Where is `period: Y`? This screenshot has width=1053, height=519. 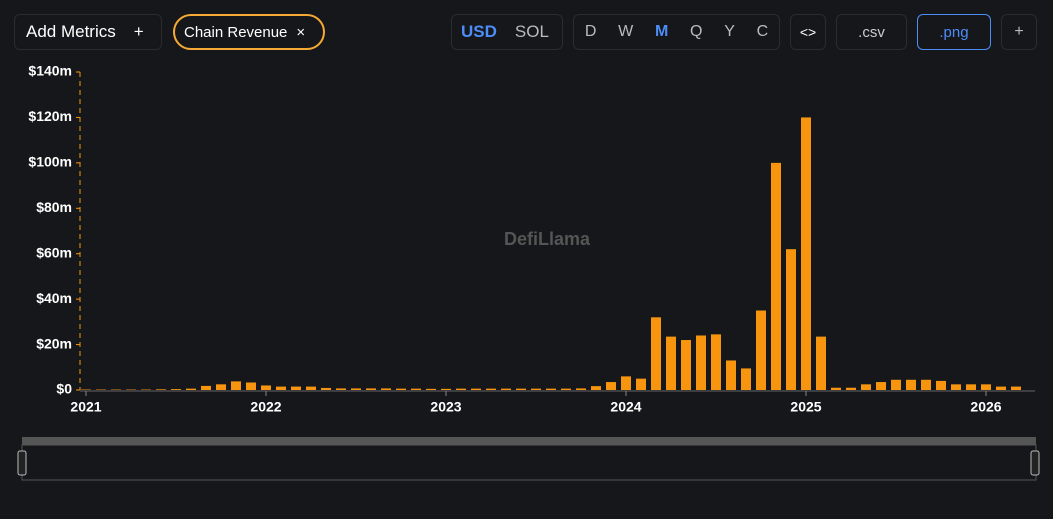
period: Y is located at coordinates (729, 31).